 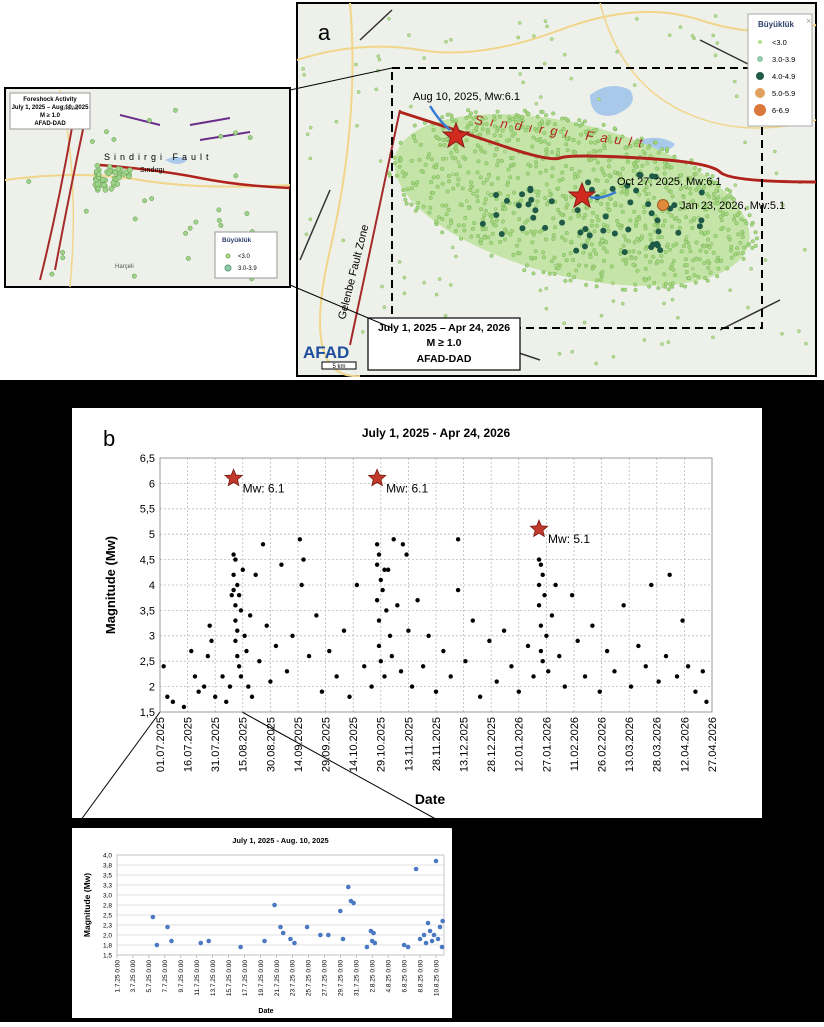 What do you see at coordinates (603, 195) in the screenshot?
I see `event-arrow` at bounding box center [603, 195].